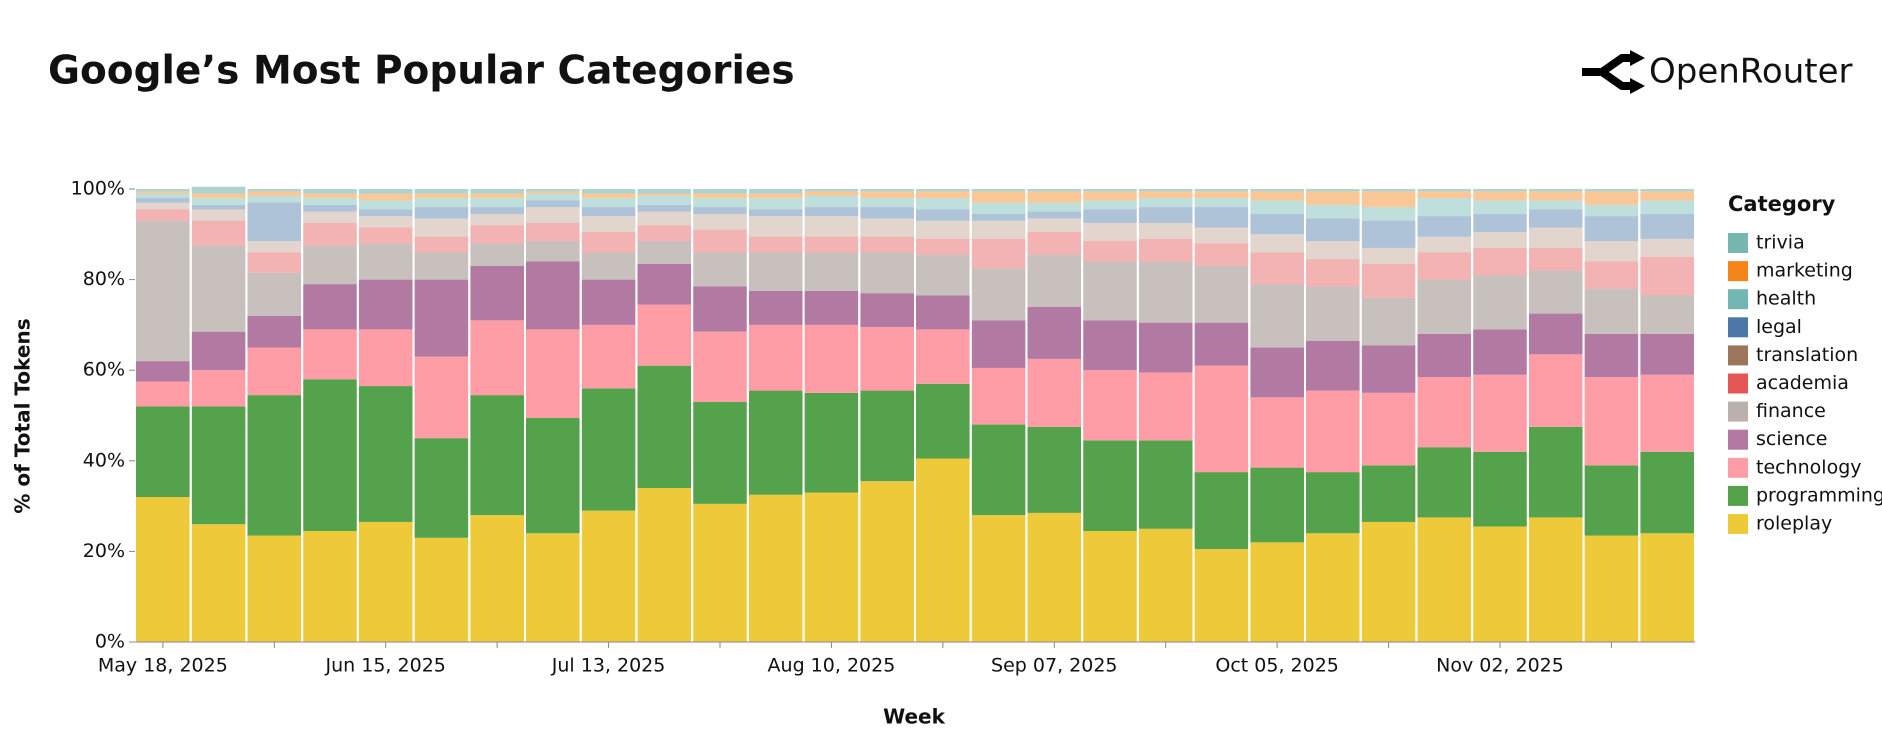  What do you see at coordinates (98, 189) in the screenshot?
I see `y-tick-label: 100%` at bounding box center [98, 189].